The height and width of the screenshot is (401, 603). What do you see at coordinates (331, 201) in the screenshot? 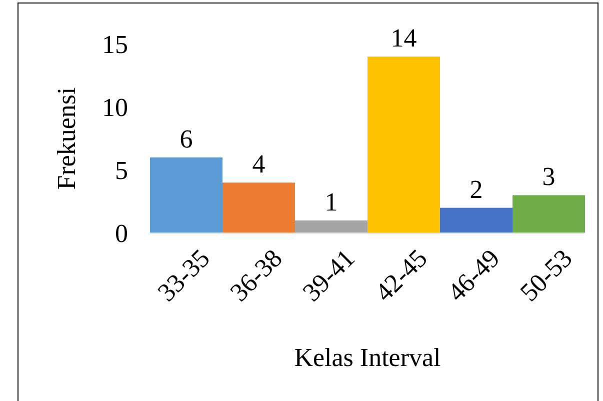
I see `data-label: 1` at bounding box center [331, 201].